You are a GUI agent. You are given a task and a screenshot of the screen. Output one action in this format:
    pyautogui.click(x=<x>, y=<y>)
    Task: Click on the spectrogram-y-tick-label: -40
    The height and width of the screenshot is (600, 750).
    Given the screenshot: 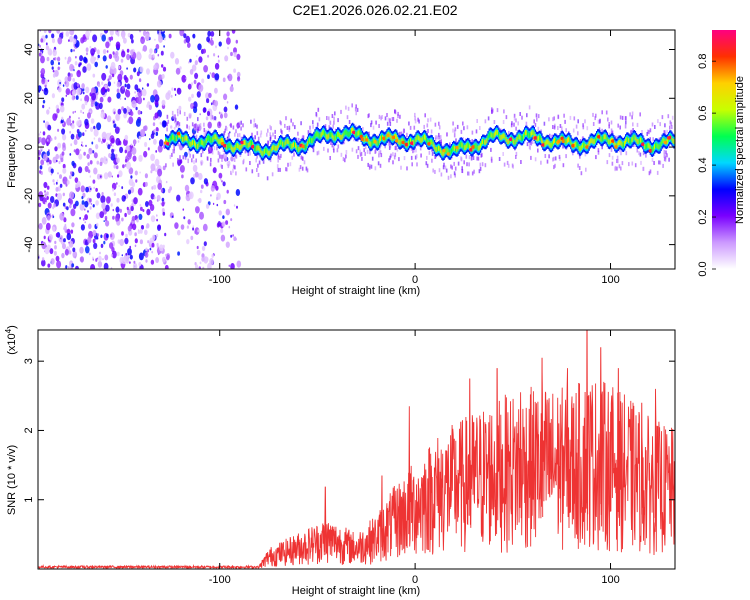 What is the action you would take?
    pyautogui.click(x=29, y=245)
    